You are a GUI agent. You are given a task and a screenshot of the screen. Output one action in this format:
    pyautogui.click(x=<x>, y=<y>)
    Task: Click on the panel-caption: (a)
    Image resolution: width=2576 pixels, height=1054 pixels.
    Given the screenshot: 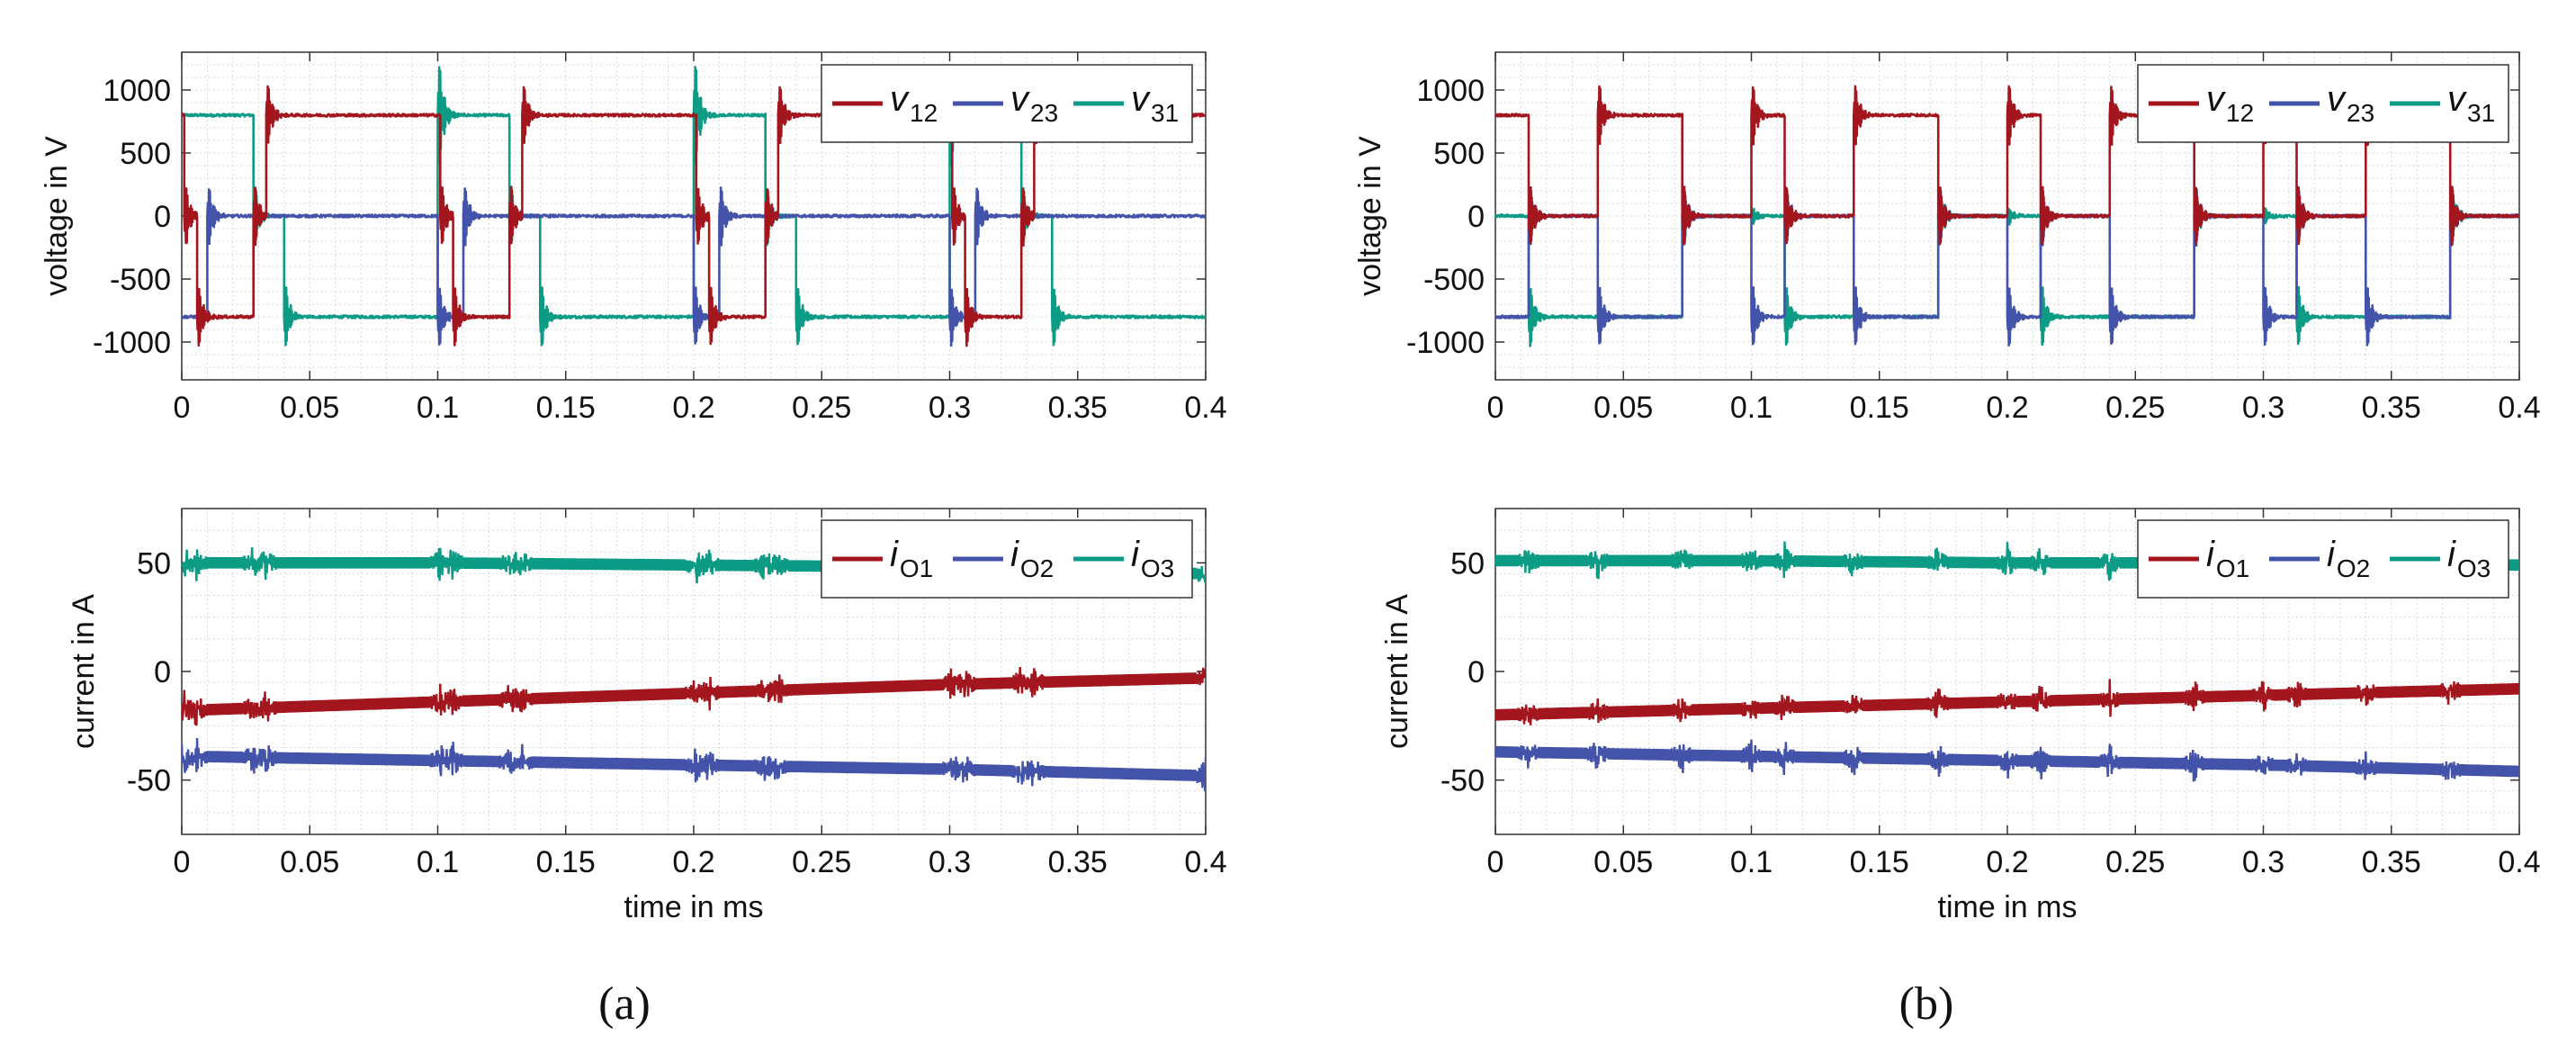 What is the action you would take?
    pyautogui.click(x=625, y=1004)
    